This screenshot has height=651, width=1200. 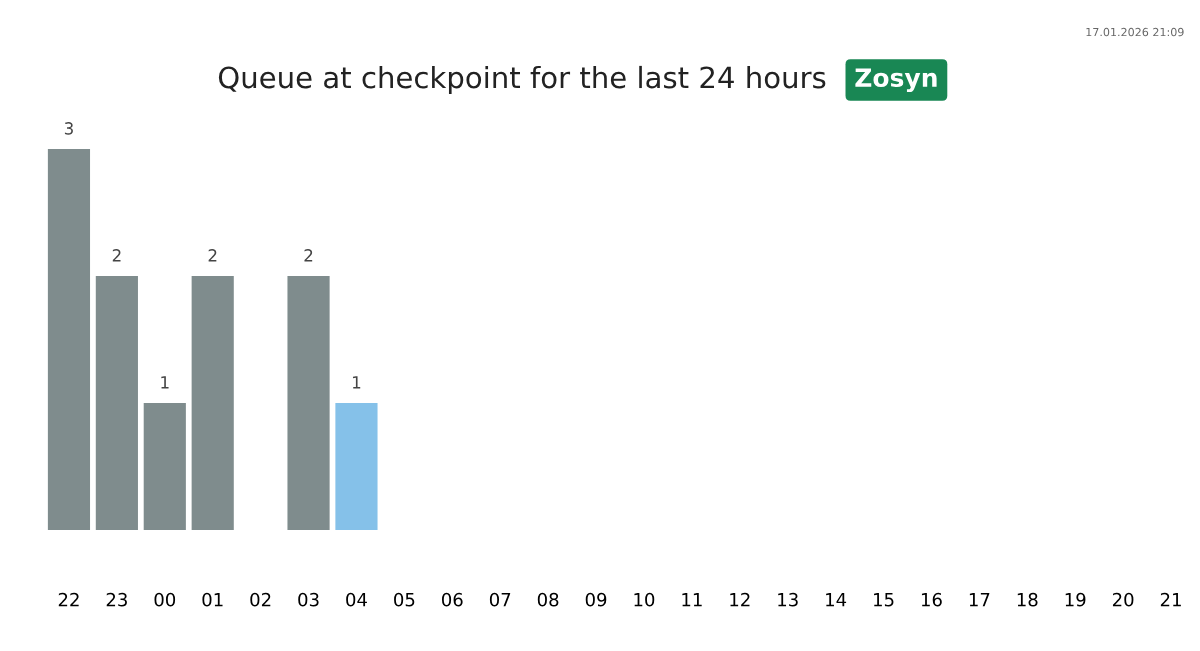 I want to click on x-tick-label: 21, so click(x=1170, y=599).